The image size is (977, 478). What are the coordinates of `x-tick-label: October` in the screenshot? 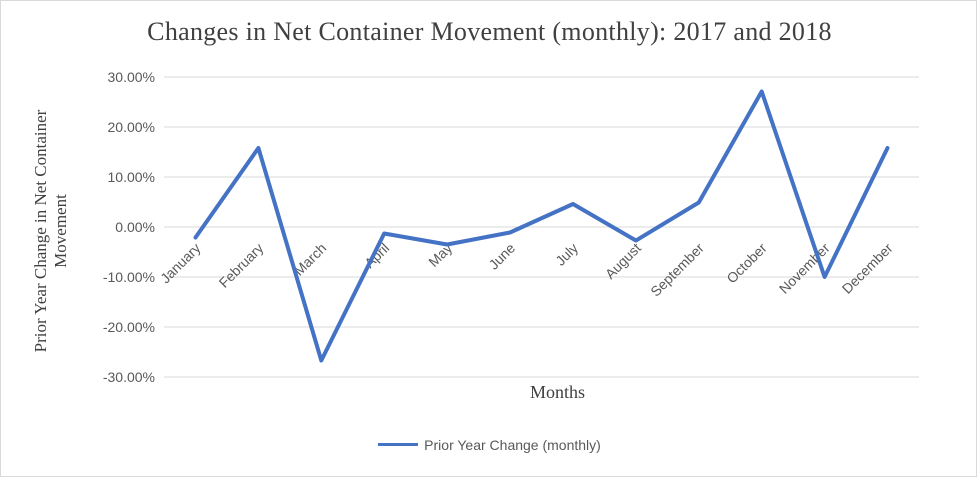 It's located at (746, 263).